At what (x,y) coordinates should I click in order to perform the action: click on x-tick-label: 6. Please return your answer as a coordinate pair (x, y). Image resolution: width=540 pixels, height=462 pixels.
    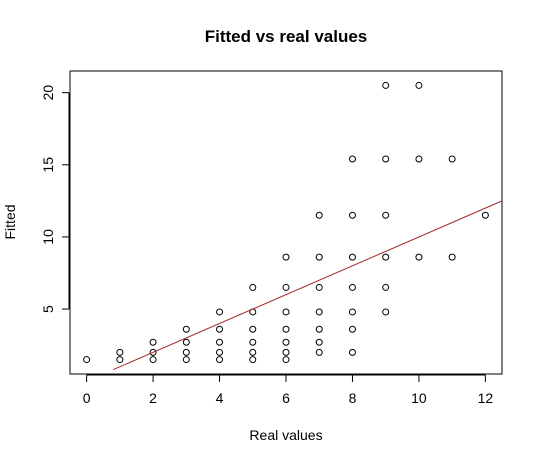
    Looking at the image, I should click on (286, 398).